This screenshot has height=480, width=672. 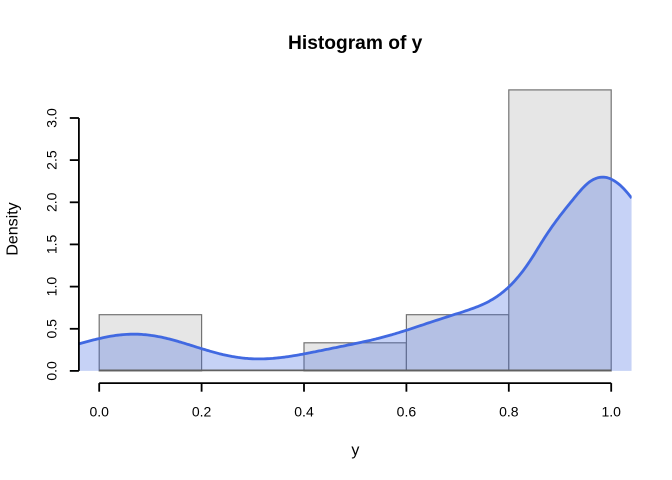 What do you see at coordinates (52, 244) in the screenshot?
I see `svg-text: 1.5` at bounding box center [52, 244].